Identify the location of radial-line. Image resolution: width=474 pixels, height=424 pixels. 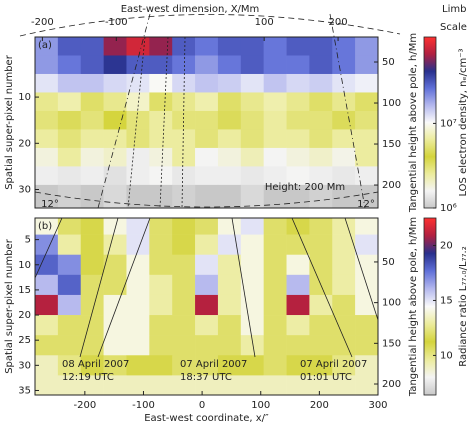
(124, 111).